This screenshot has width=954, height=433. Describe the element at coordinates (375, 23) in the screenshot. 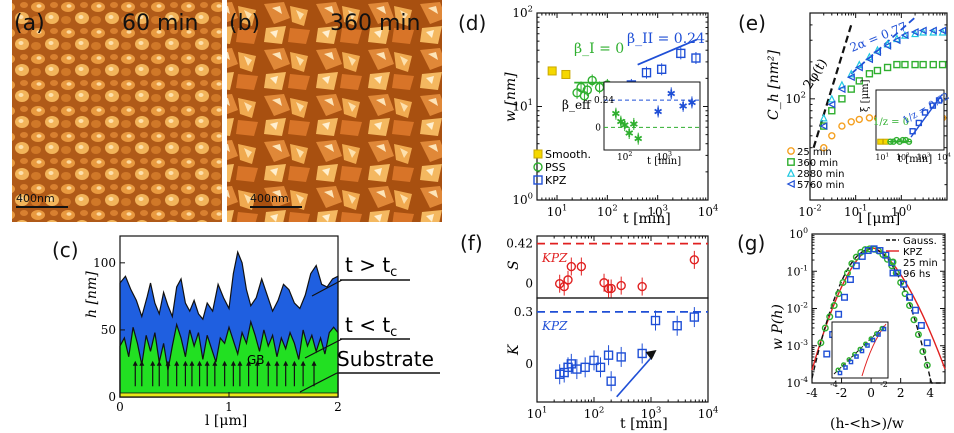

I see `time-label-b: 360 min` at that location.